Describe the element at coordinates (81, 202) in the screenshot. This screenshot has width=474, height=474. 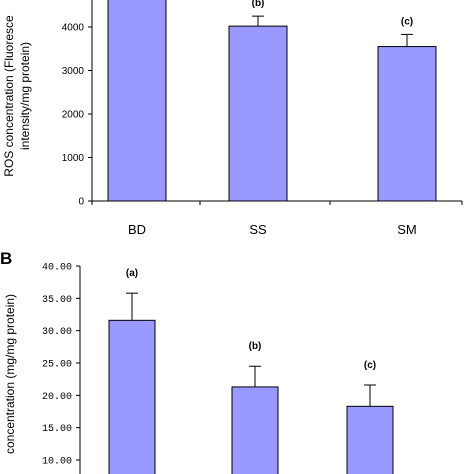
I see `y-tick-label: 0` at that location.